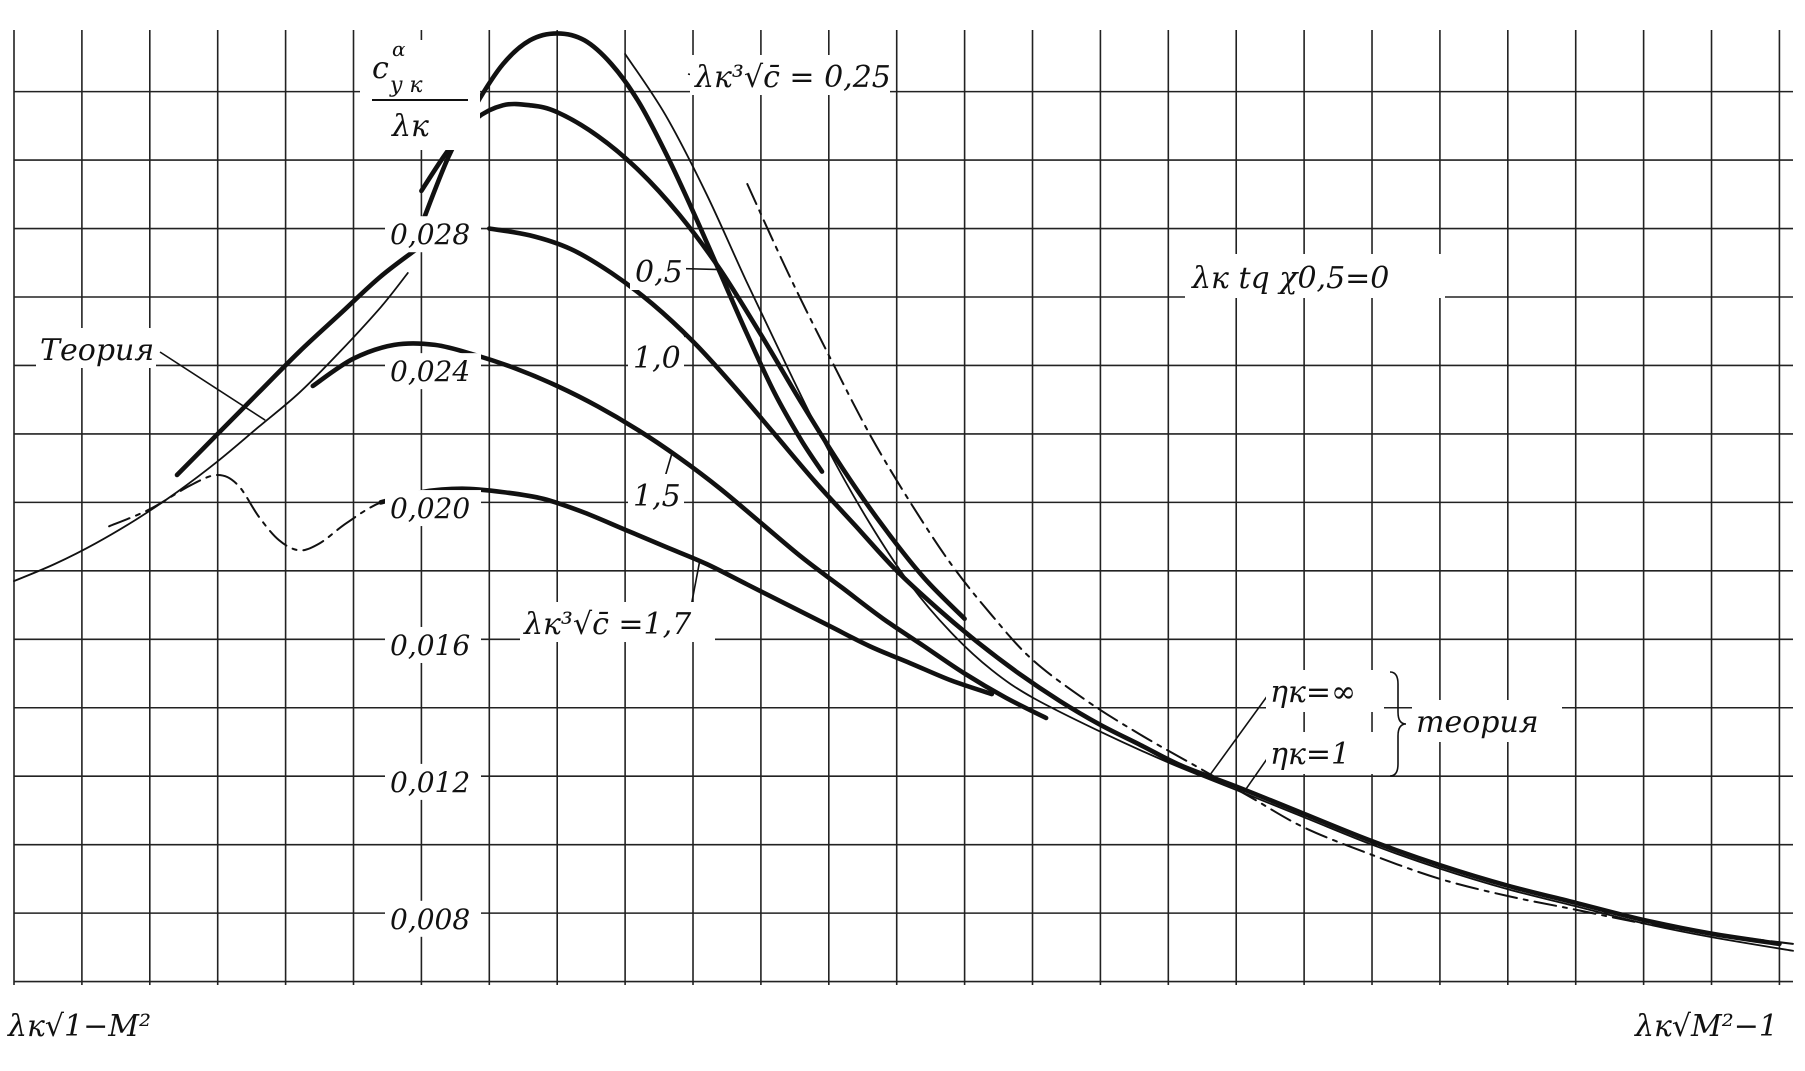  Describe the element at coordinates (430, 234) in the screenshot. I see `y-tick-label: 0,028` at that location.